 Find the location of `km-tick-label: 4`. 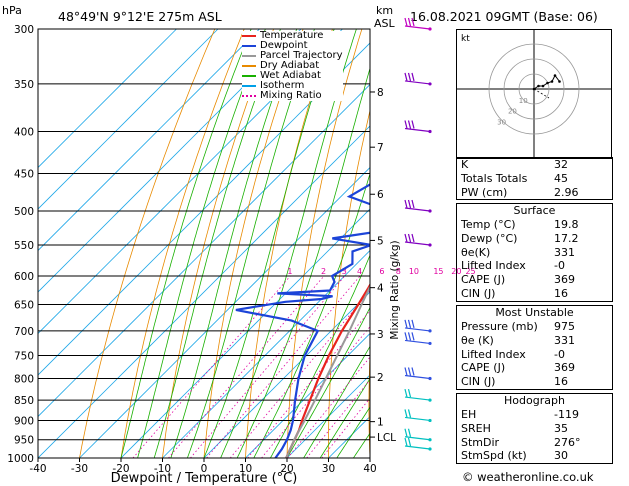

km-tick-label: 4 is located at coordinates (380, 289).